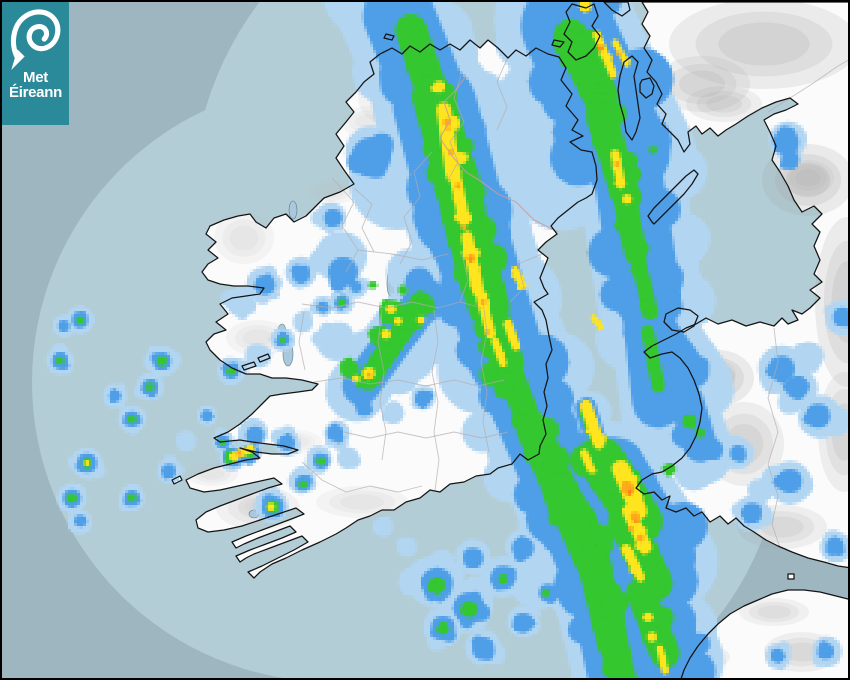  Describe the element at coordinates (499, 154) in the screenshot. I see `ni-border-line` at that location.